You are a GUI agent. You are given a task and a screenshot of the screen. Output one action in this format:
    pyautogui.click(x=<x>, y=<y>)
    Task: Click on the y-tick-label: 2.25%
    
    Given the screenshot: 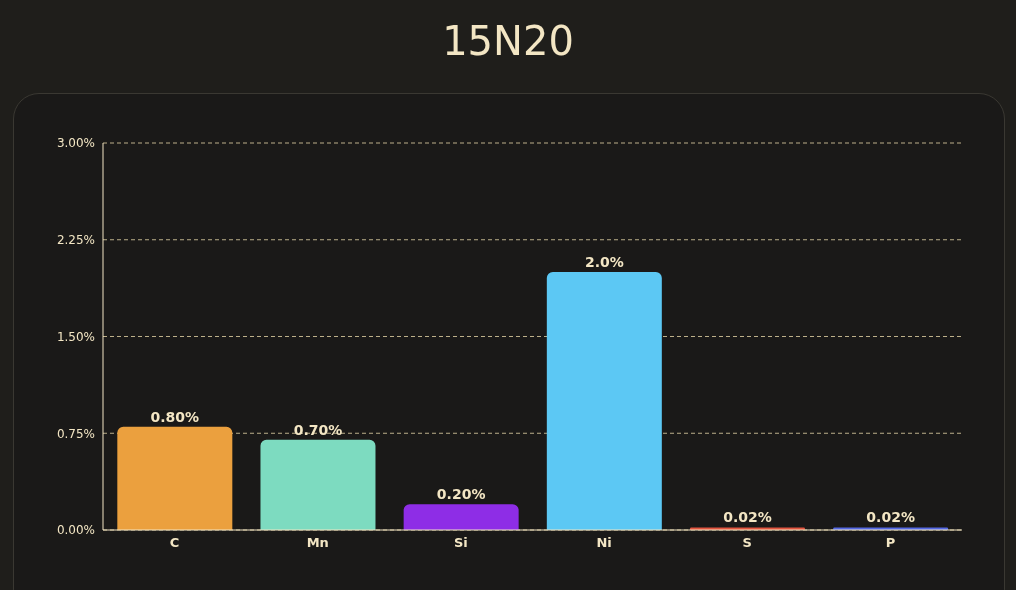 What is the action you would take?
    pyautogui.click(x=75, y=240)
    